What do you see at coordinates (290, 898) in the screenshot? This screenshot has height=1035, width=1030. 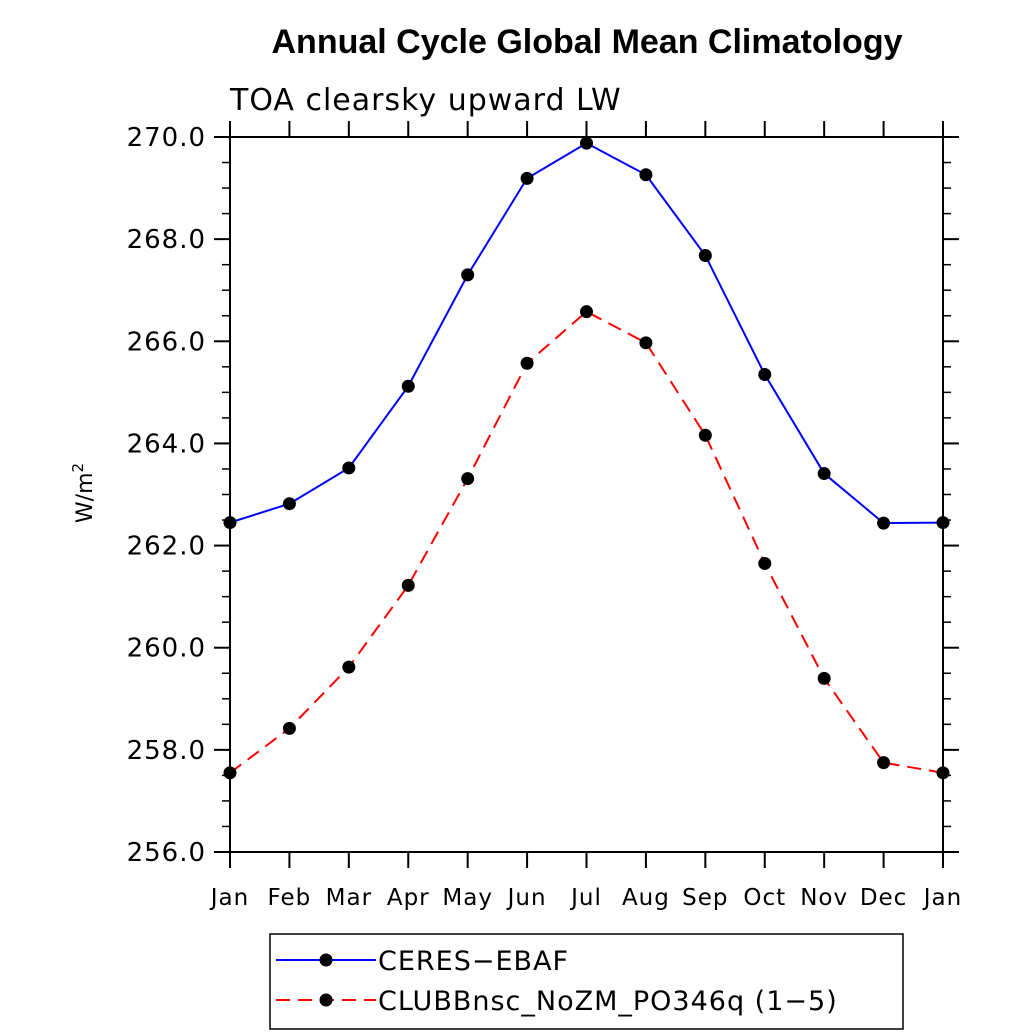 I see `x-tick-label: Feb` at bounding box center [290, 898].